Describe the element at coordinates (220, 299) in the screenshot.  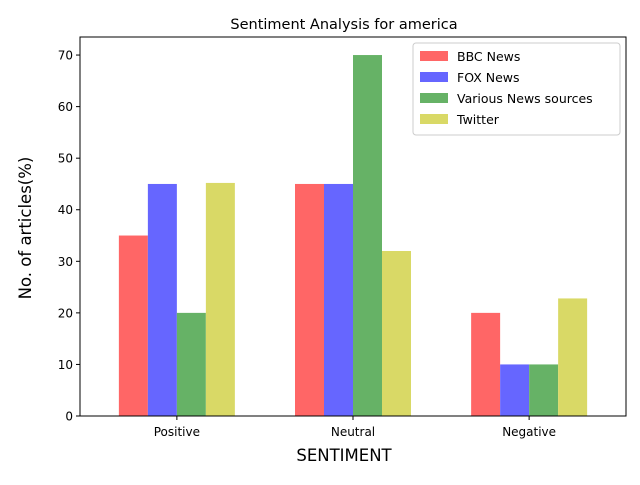
I see `bar-twitter-positive` at that location.